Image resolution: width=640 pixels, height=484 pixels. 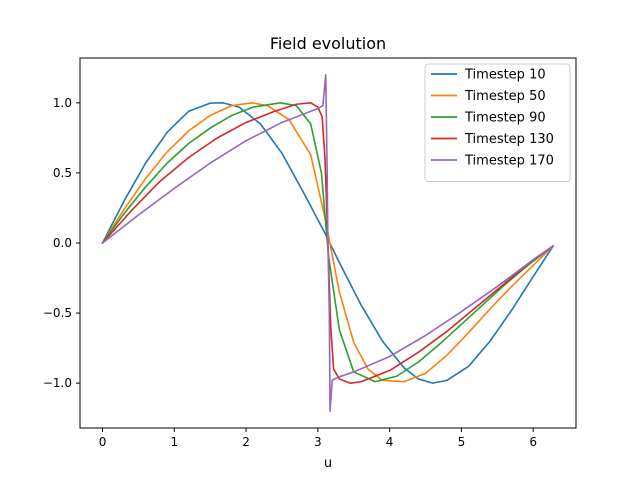 I want to click on x-tick-label: 2, so click(x=246, y=442).